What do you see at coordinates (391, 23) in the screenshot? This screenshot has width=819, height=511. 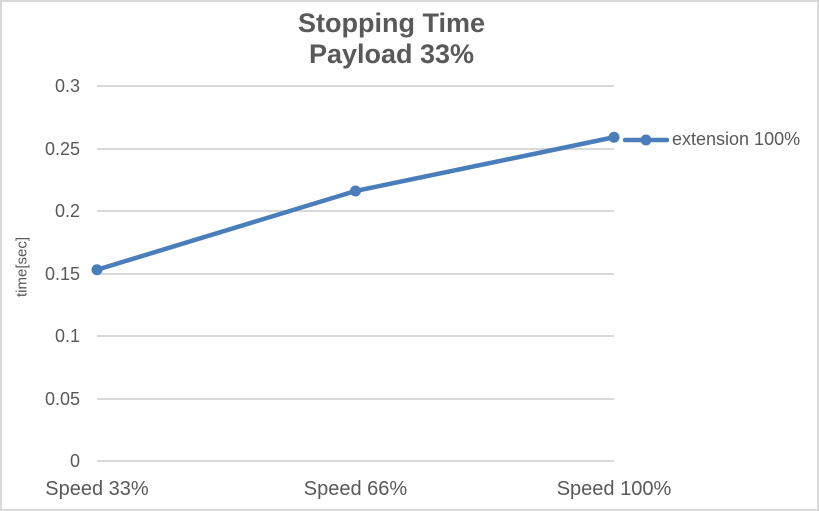 I see `chart-title: Stopping Time` at bounding box center [391, 23].